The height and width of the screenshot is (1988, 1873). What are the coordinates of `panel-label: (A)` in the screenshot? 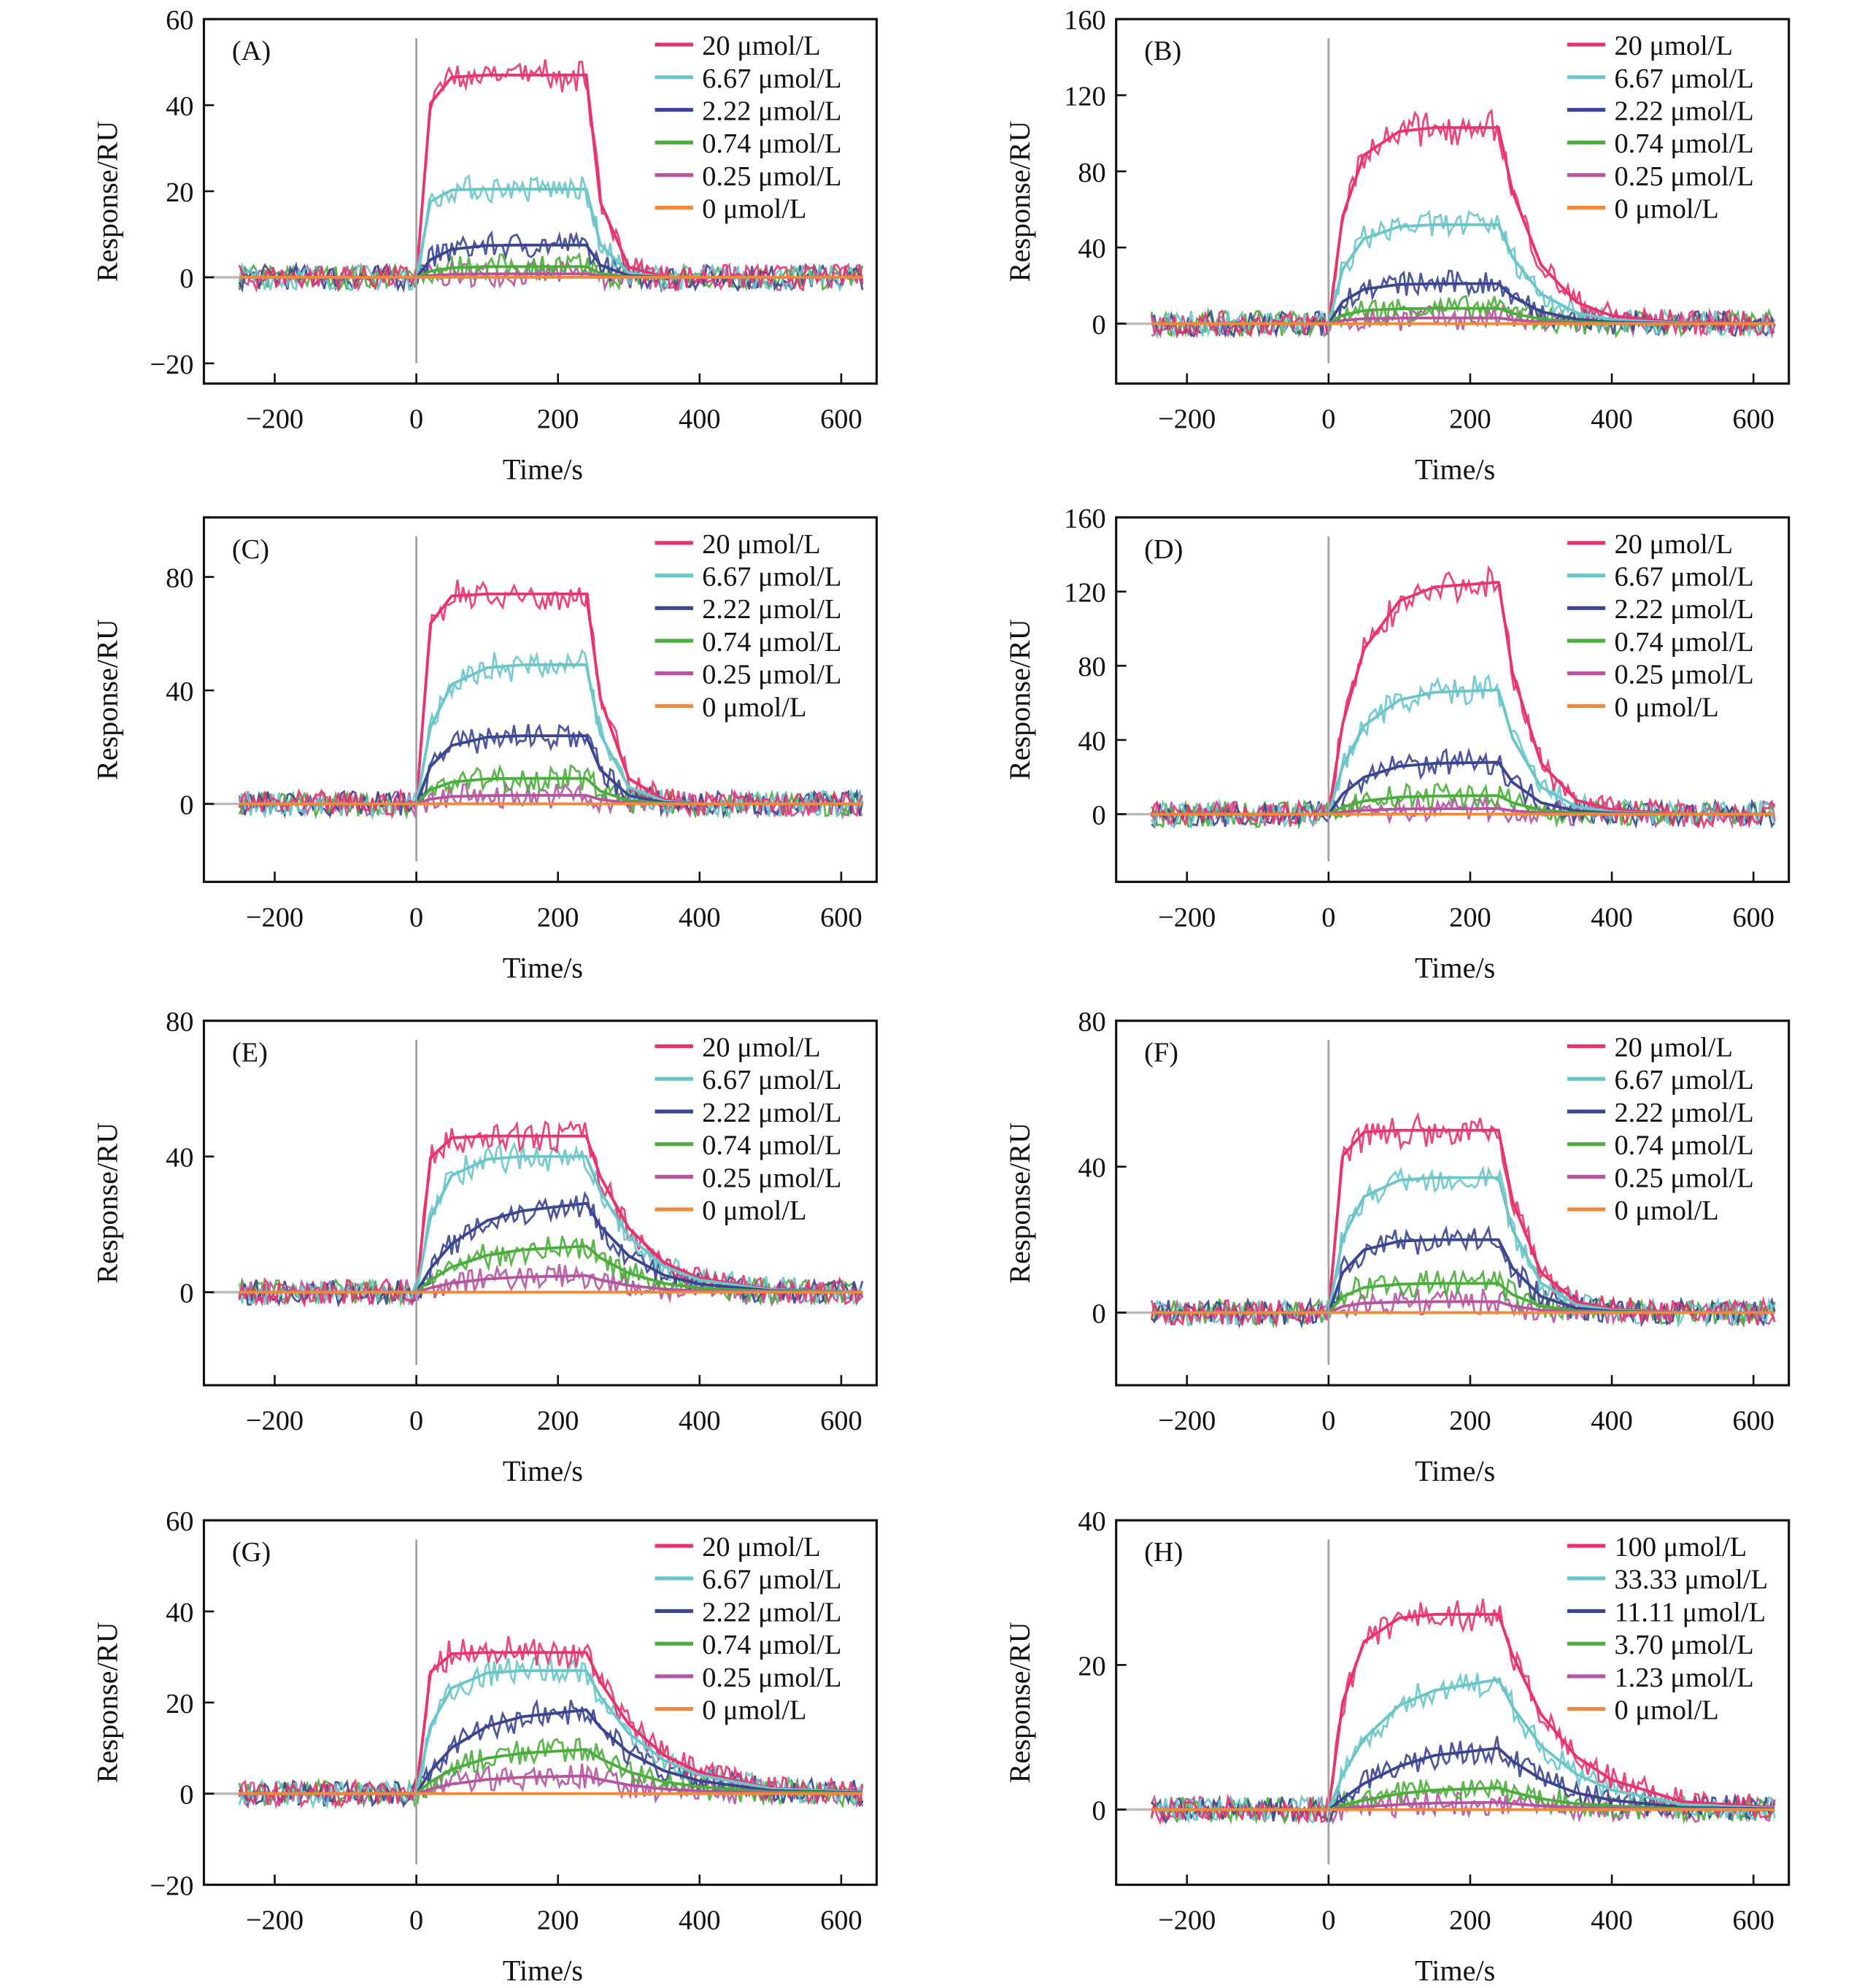 It's located at (252, 51).